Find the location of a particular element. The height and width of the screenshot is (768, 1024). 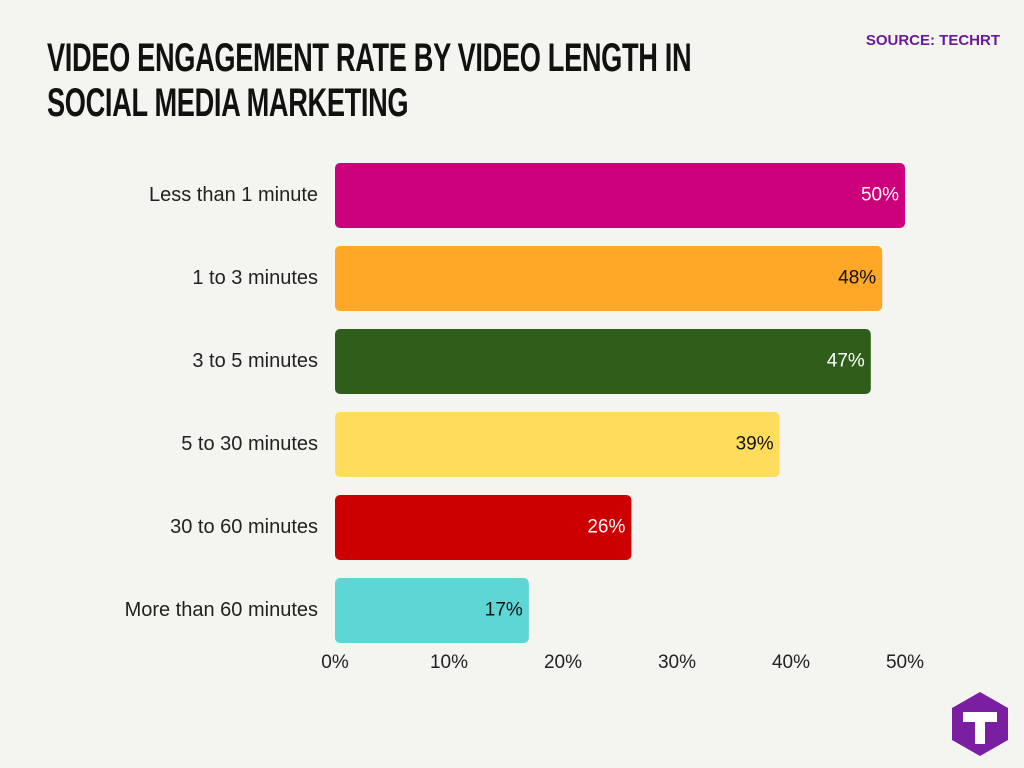

x-tick-label: 0% is located at coordinates (335, 662).